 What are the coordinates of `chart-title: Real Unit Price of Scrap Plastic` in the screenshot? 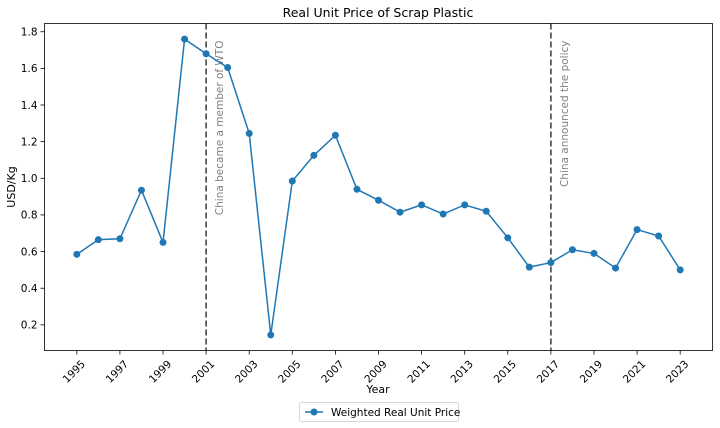 It's located at (378, 12).